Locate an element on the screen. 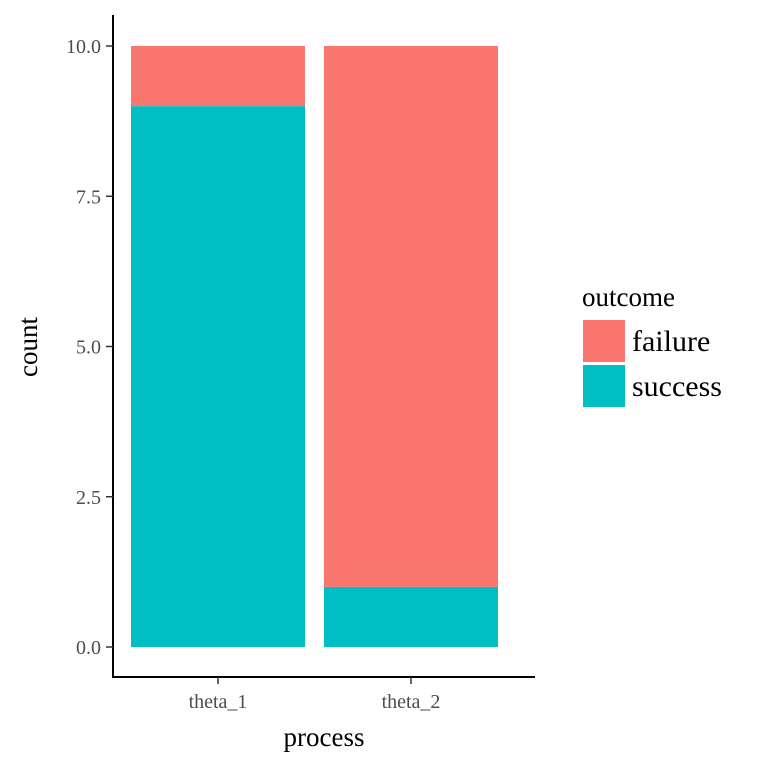 The width and height of the screenshot is (768, 773). y-tick-label: 7.5 is located at coordinates (88, 197).